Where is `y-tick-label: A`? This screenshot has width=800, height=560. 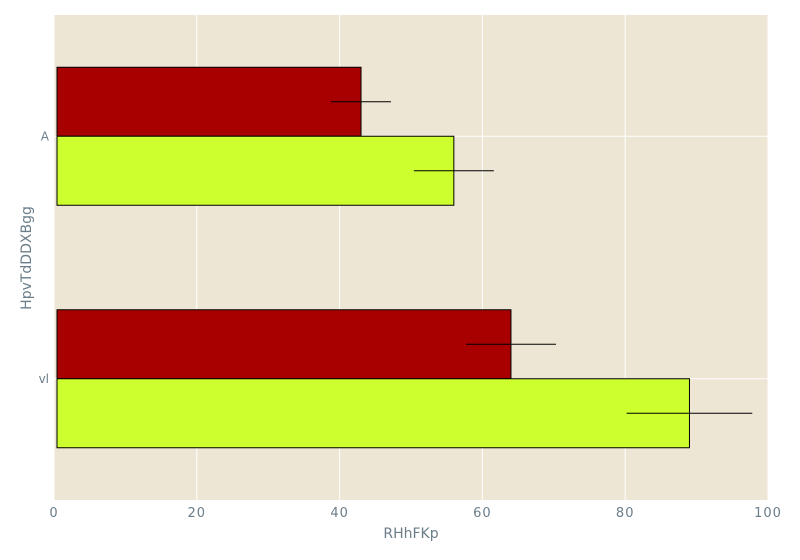
y-tick-label: A is located at coordinates (45, 136).